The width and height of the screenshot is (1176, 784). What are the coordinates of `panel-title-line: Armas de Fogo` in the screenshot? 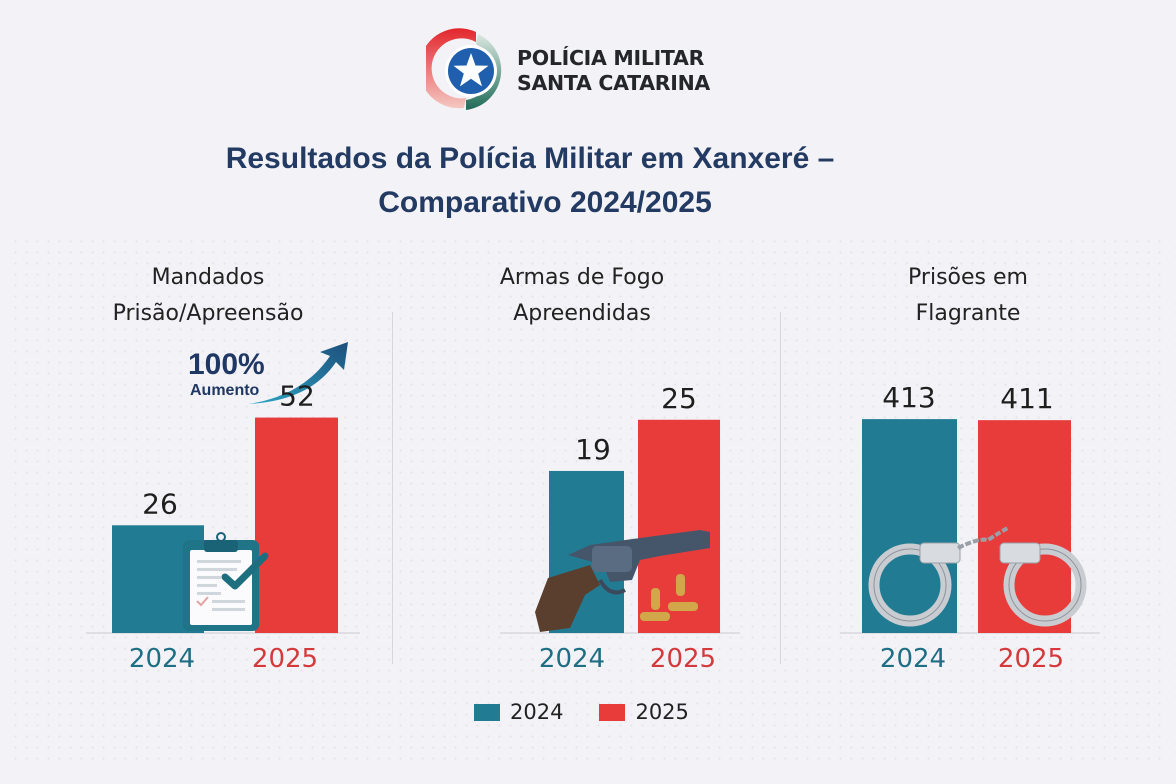 It's located at (582, 277).